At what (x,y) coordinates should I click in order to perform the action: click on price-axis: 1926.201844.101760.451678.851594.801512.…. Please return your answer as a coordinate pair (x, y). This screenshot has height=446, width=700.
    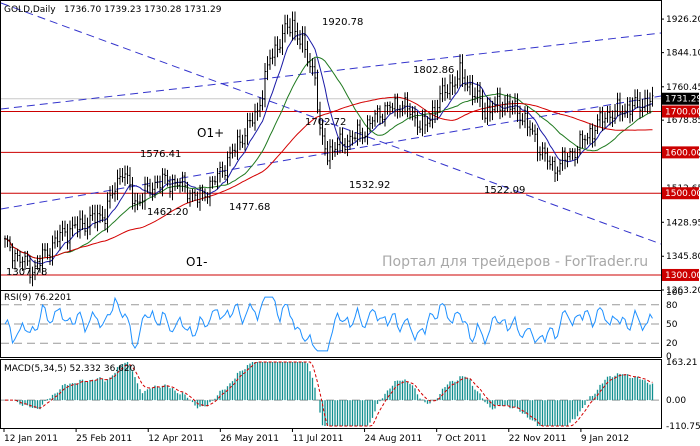
    Looking at the image, I should click on (680, 155).